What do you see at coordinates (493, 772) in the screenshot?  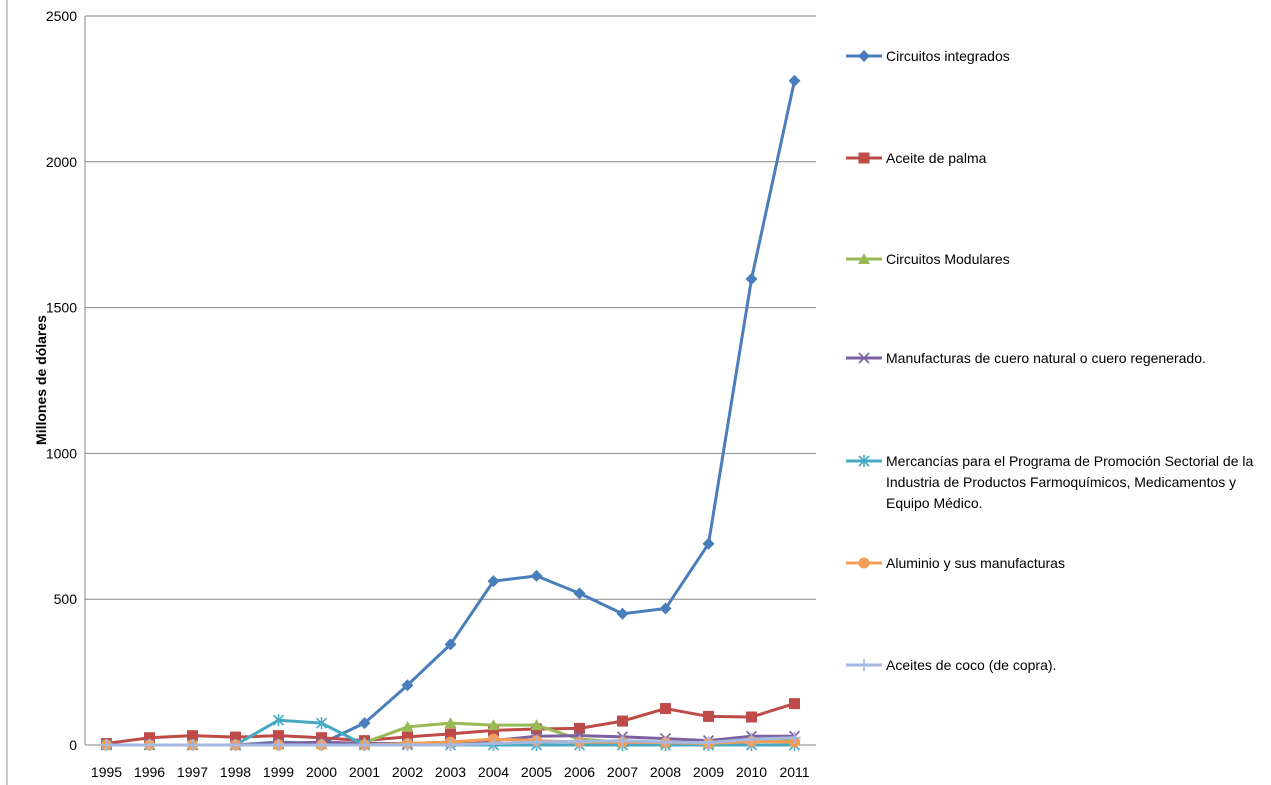 I see `x-tick-label: 2004` at bounding box center [493, 772].